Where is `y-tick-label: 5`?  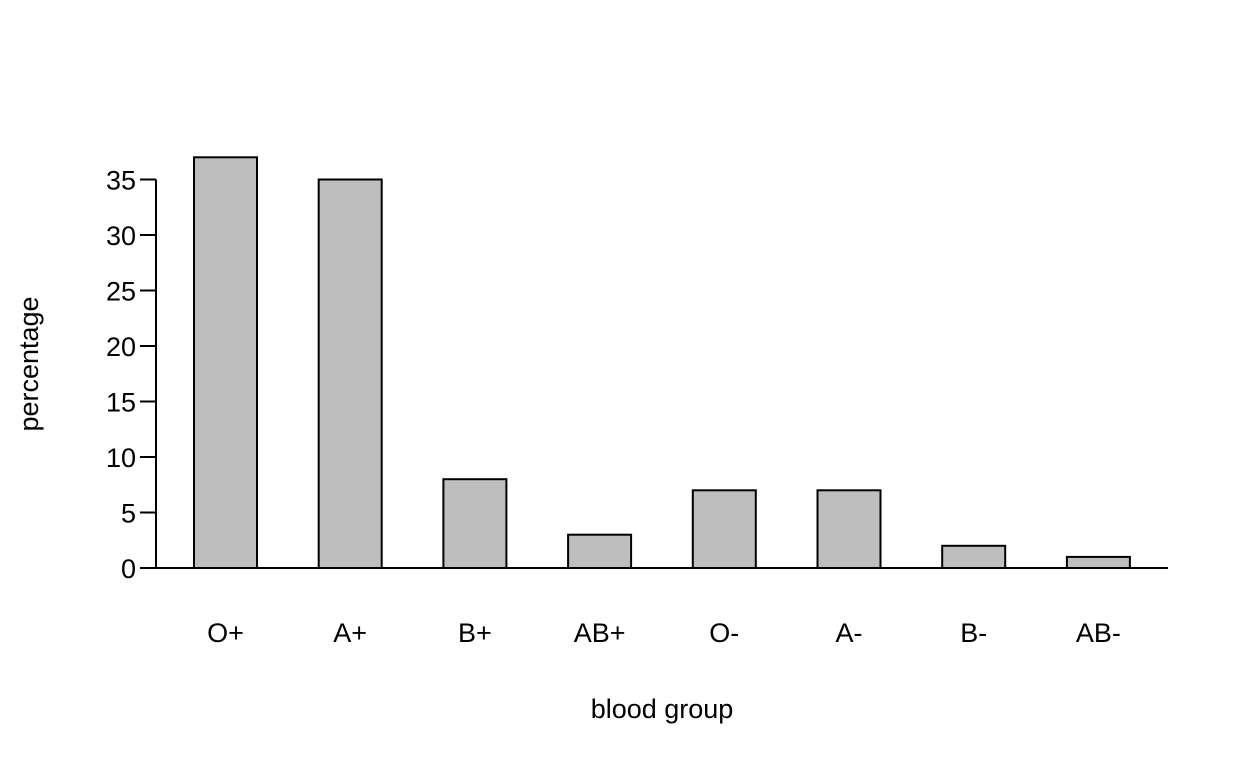
y-tick-label: 5 is located at coordinates (128, 514).